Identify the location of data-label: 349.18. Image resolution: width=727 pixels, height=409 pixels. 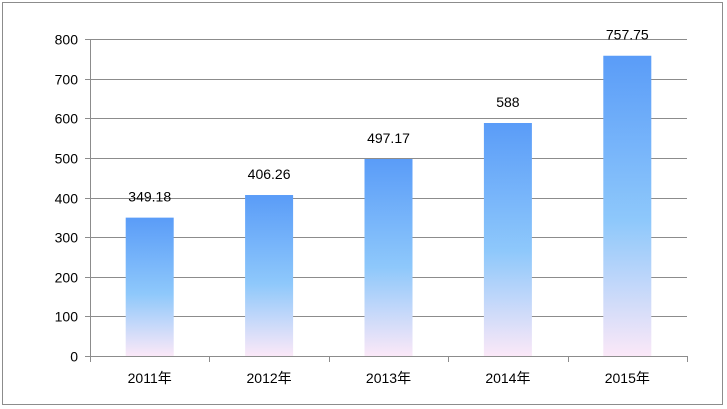
(149, 197).